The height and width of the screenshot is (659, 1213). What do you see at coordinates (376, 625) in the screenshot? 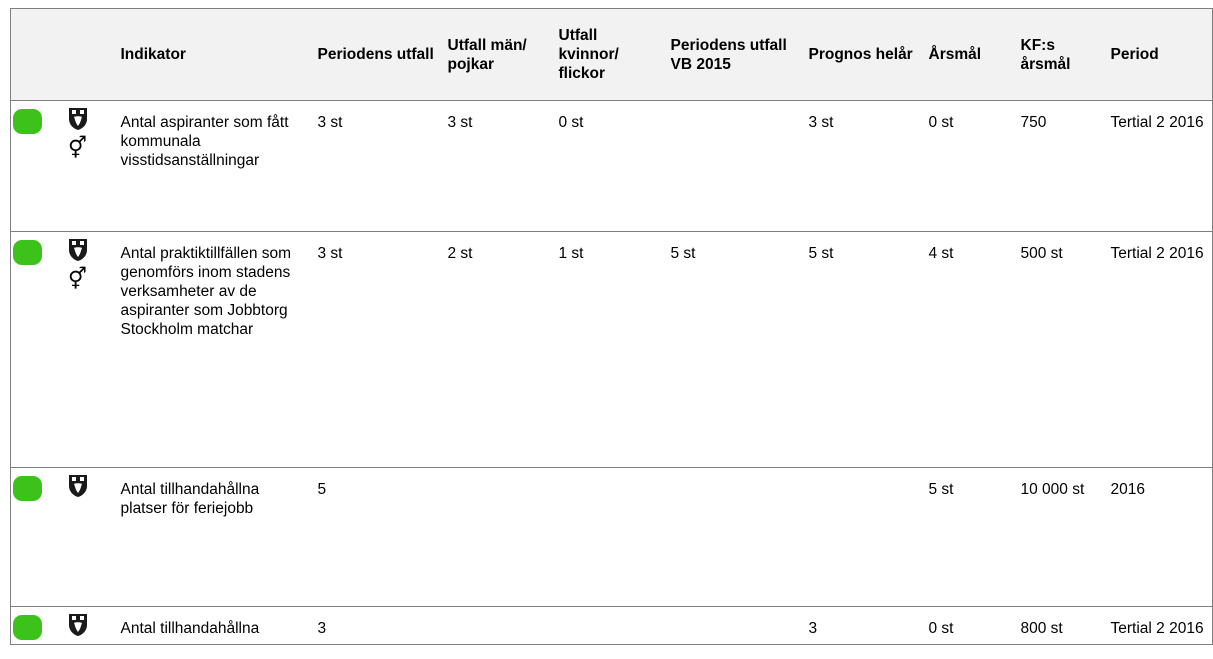
I see `cell-periodens-utfall: 3` at bounding box center [376, 625].